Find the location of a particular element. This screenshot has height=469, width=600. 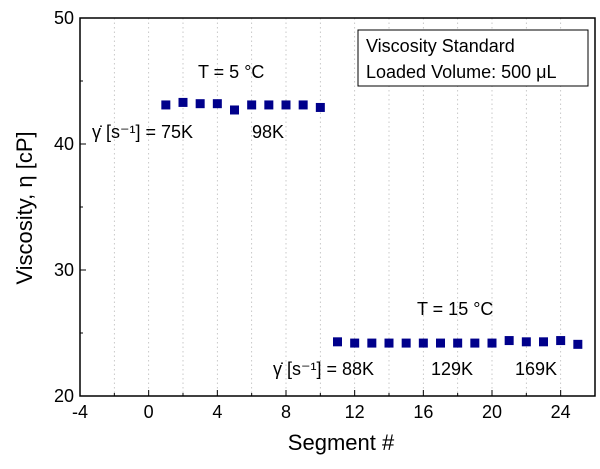

annotation-shear-129k: 129K is located at coordinates (452, 369).